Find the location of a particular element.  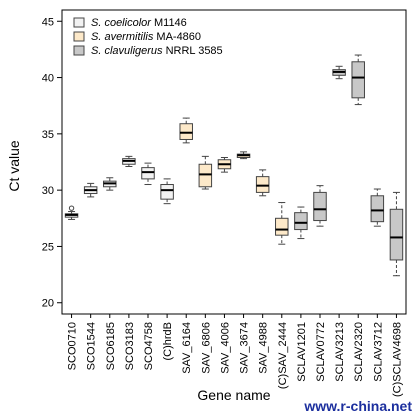

box-SCLAV3712 is located at coordinates (377, 207).